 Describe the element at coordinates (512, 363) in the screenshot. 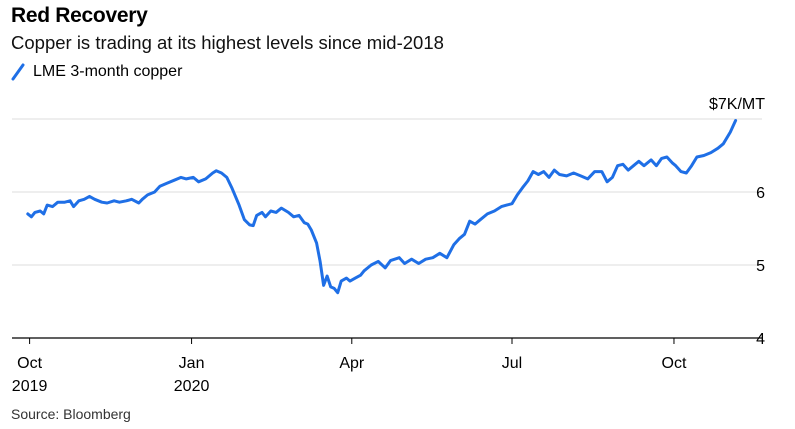

I see `x-tick-label: Jul` at that location.